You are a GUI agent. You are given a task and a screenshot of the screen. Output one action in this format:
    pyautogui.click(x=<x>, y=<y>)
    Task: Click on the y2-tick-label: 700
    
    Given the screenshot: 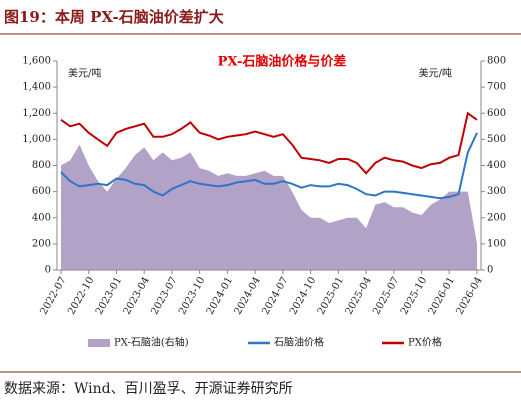 What is the action you would take?
    pyautogui.click(x=496, y=87)
    